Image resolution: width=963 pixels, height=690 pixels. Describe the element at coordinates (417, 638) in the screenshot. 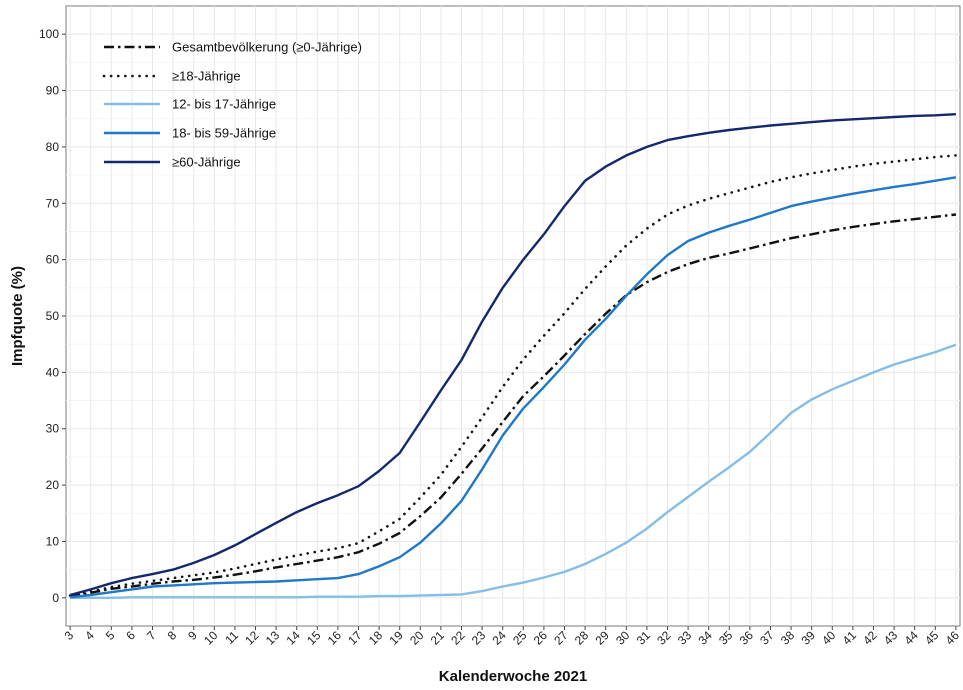

I see `x-tick-label: 20` at that location.